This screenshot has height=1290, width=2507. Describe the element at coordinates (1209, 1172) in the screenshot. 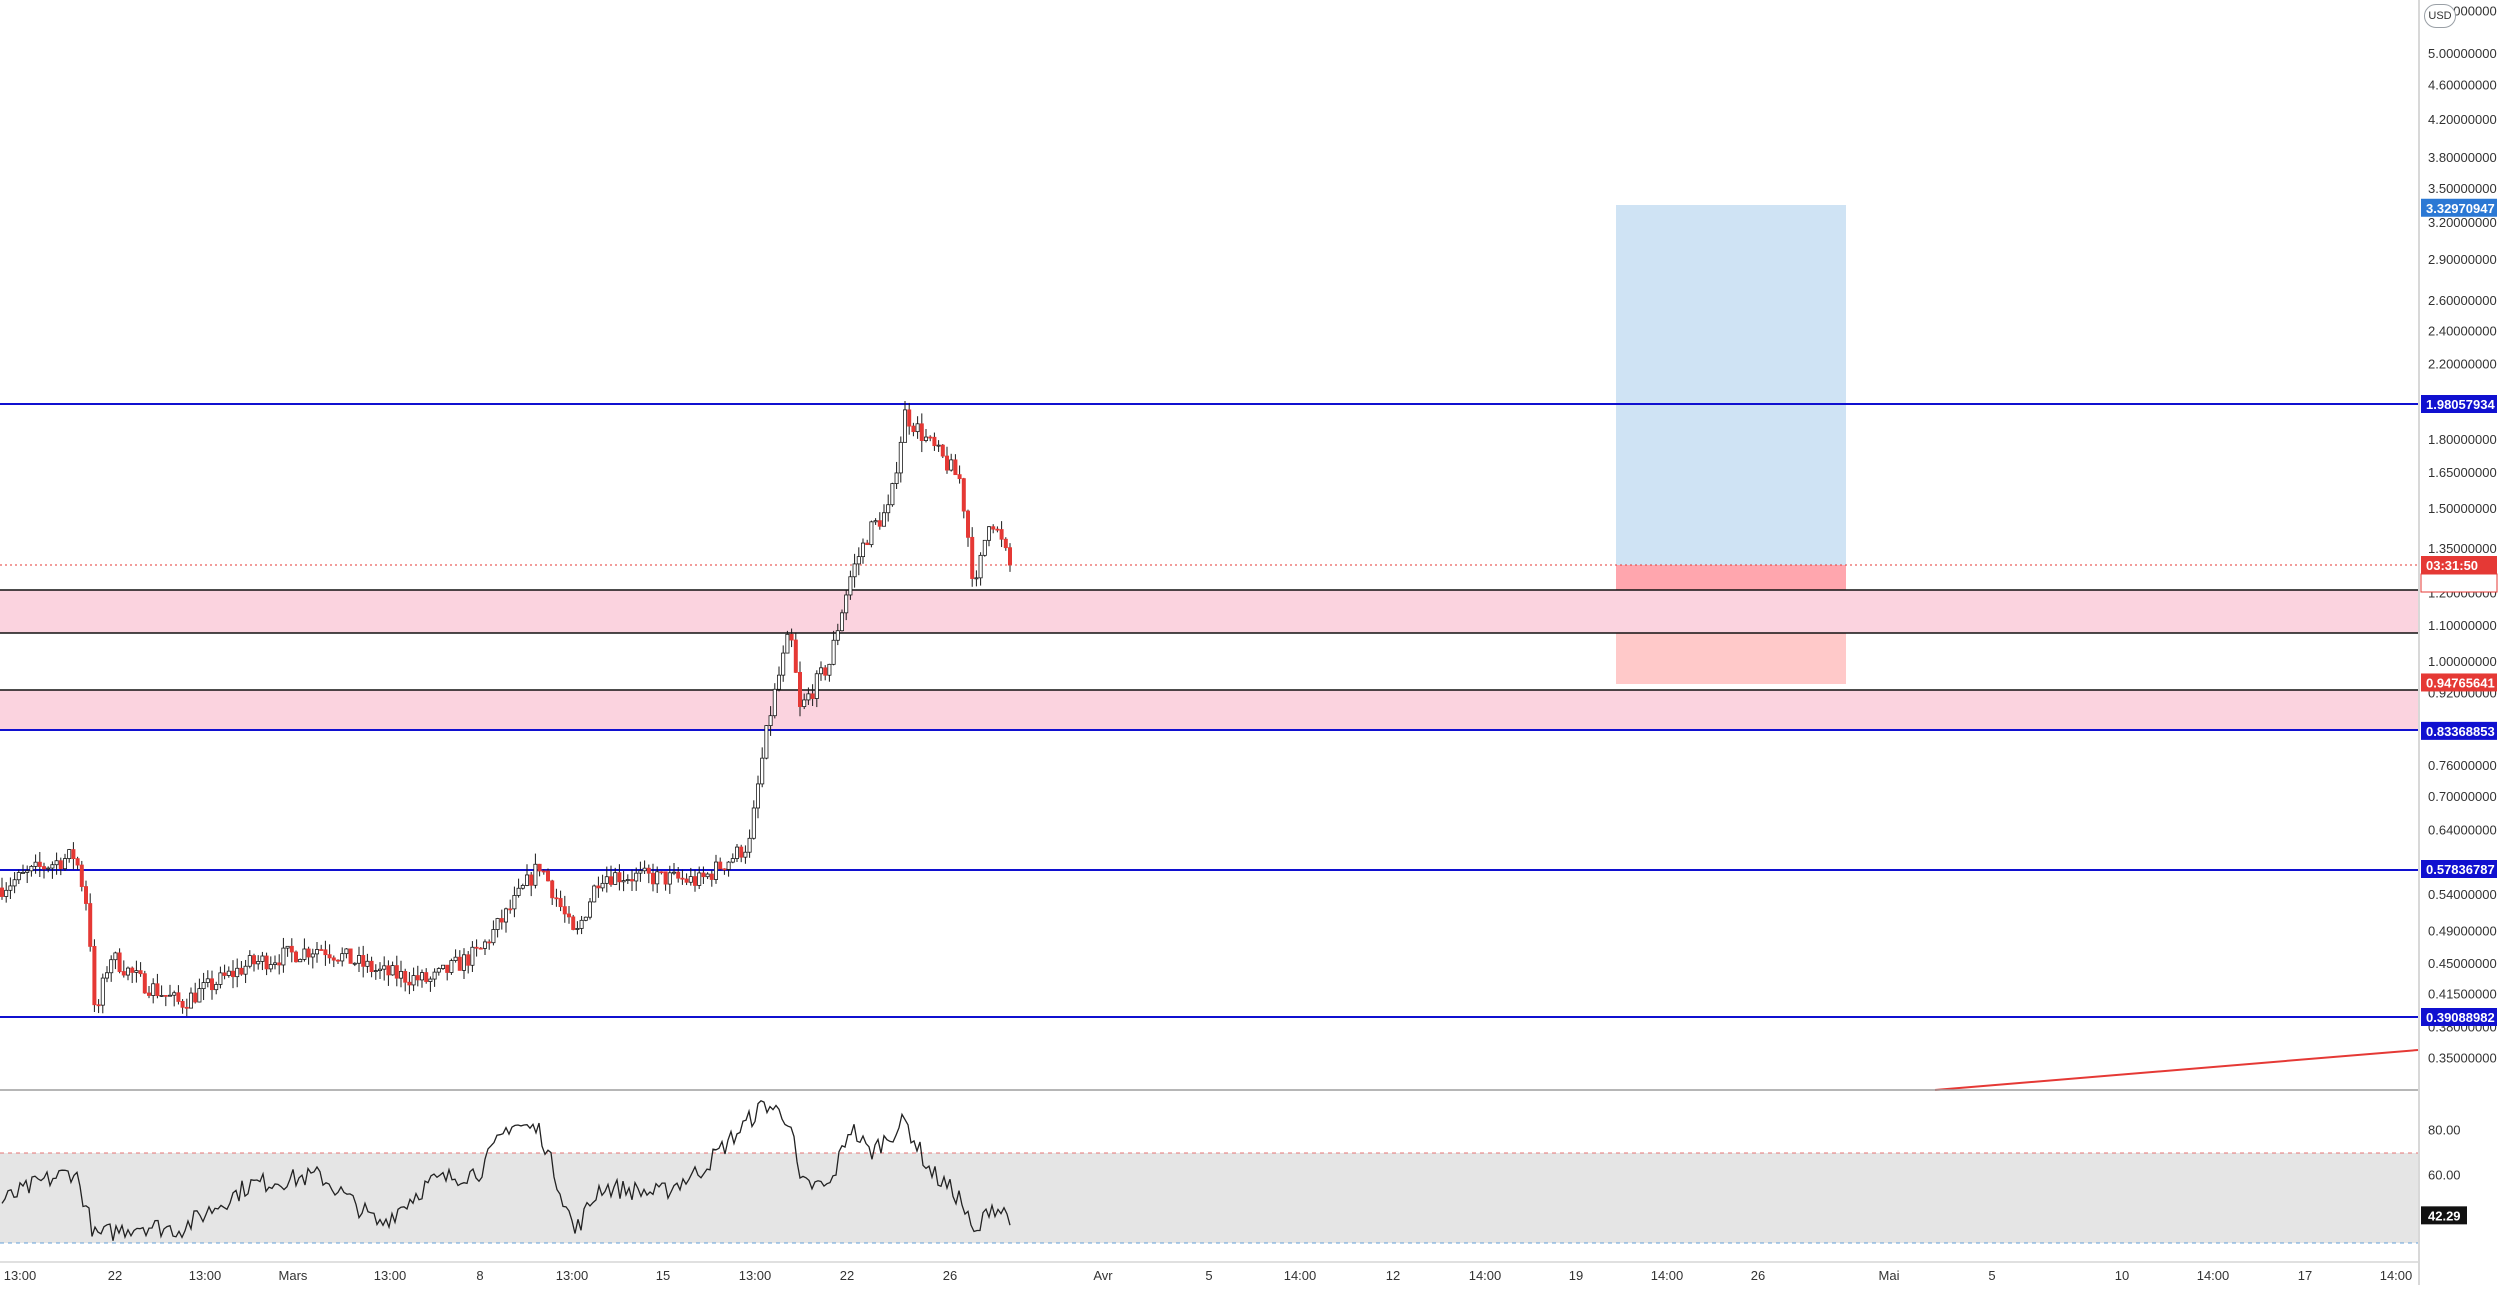

I see `rsi-pane` at that location.